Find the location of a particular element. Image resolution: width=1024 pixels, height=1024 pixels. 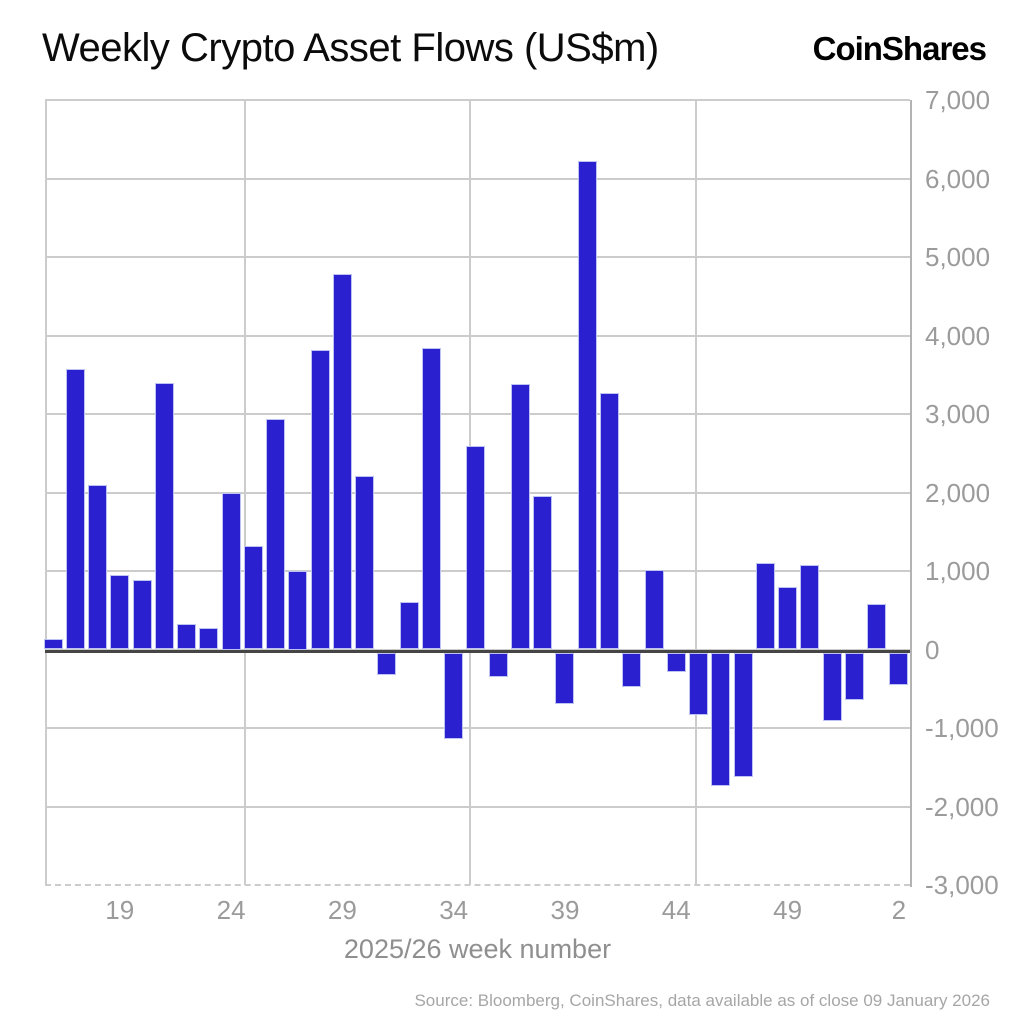

x-tick-label: 34 is located at coordinates (454, 910).